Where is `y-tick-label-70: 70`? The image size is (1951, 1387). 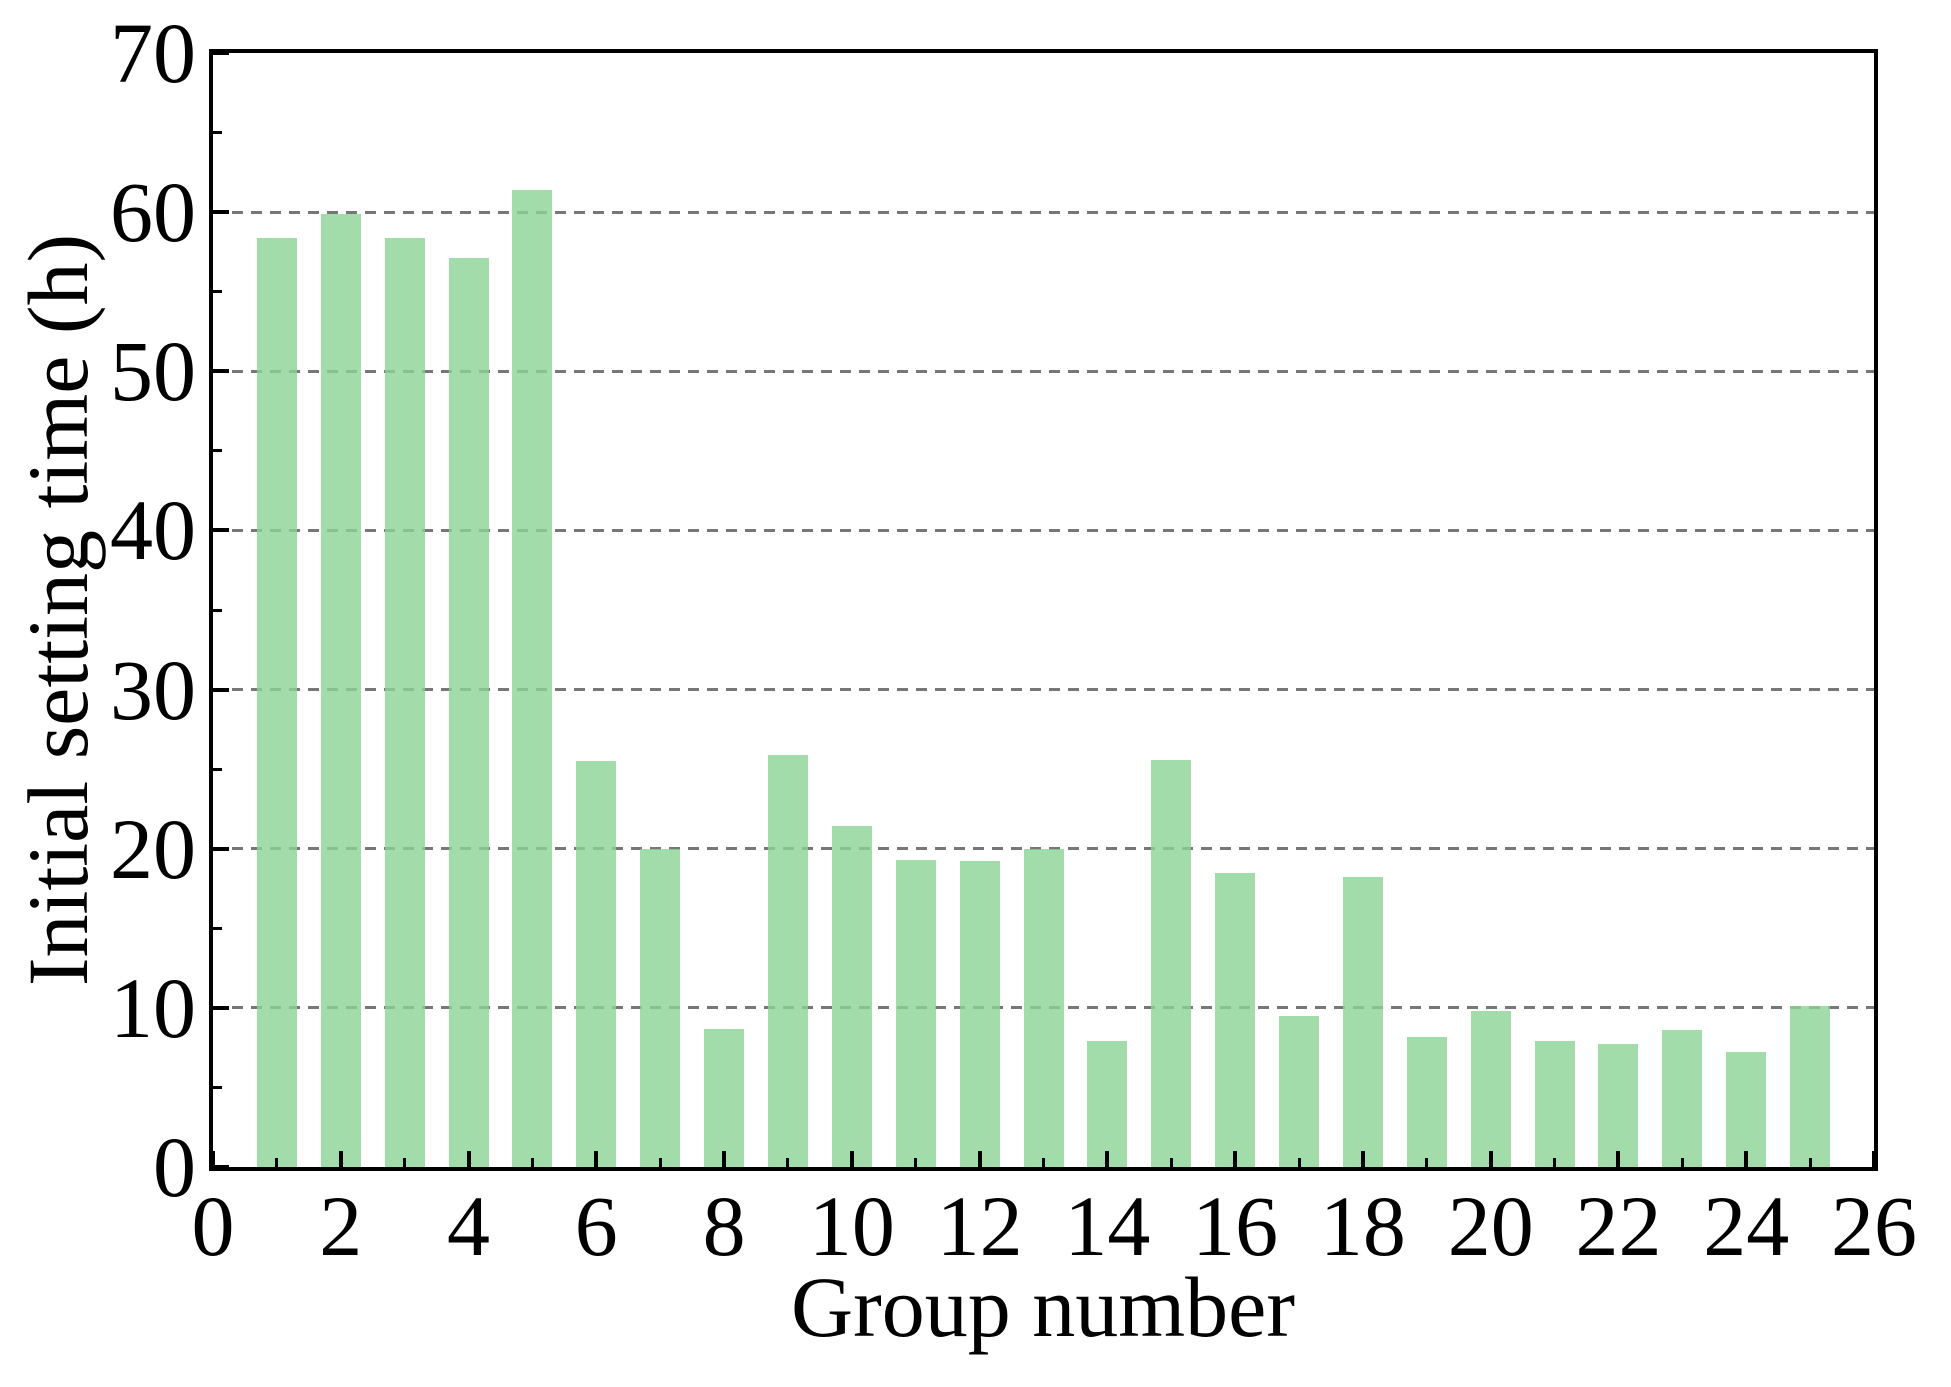 y-tick-label-70: 70 is located at coordinates (153, 53).